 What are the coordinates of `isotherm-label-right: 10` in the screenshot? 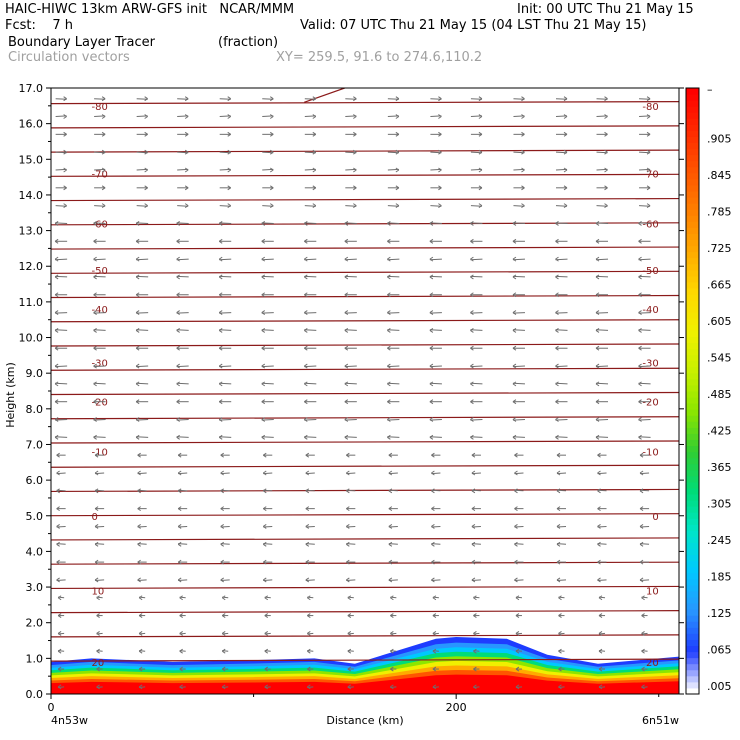 It's located at (652, 592).